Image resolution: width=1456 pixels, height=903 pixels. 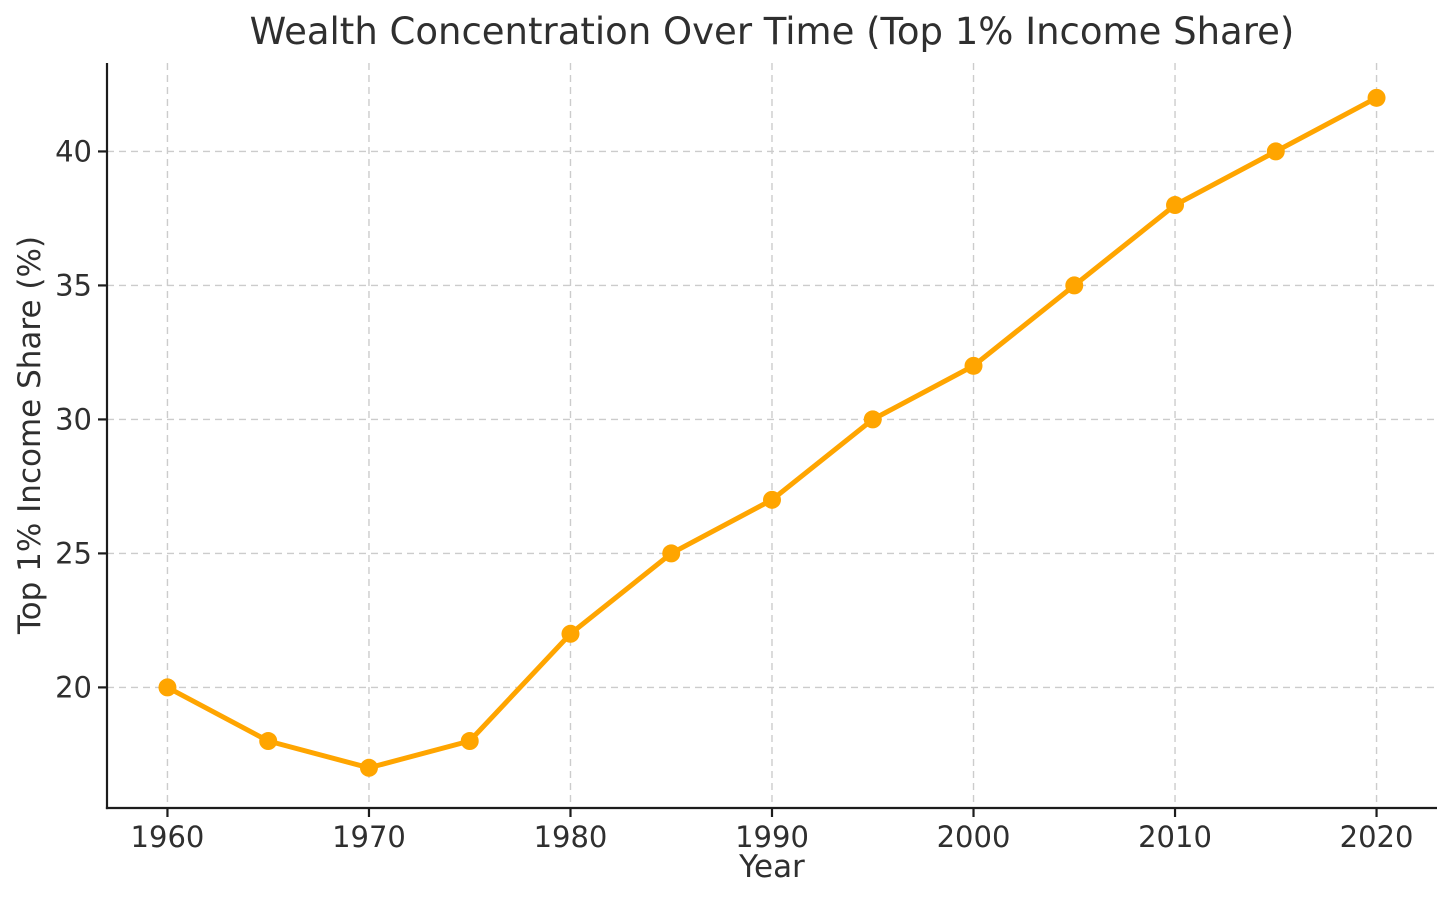 What do you see at coordinates (974, 837) in the screenshot?
I see `x-tick-label: 2000` at bounding box center [974, 837].